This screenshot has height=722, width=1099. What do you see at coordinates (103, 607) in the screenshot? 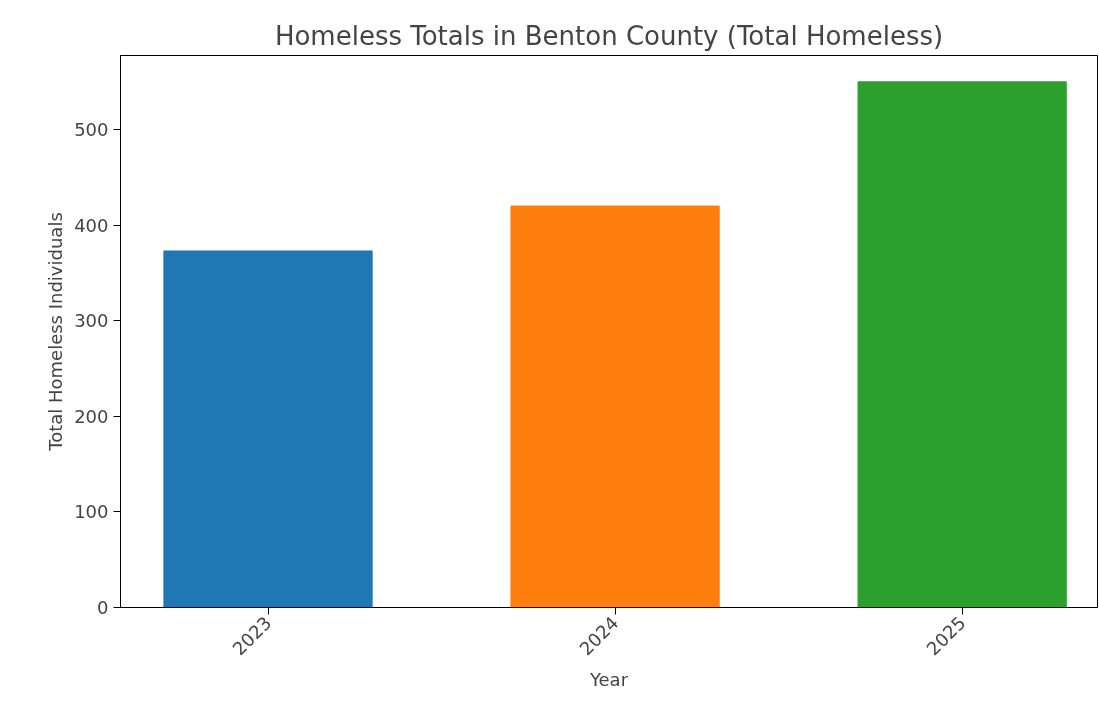
I see `y-tick-label: 0` at bounding box center [103, 607].